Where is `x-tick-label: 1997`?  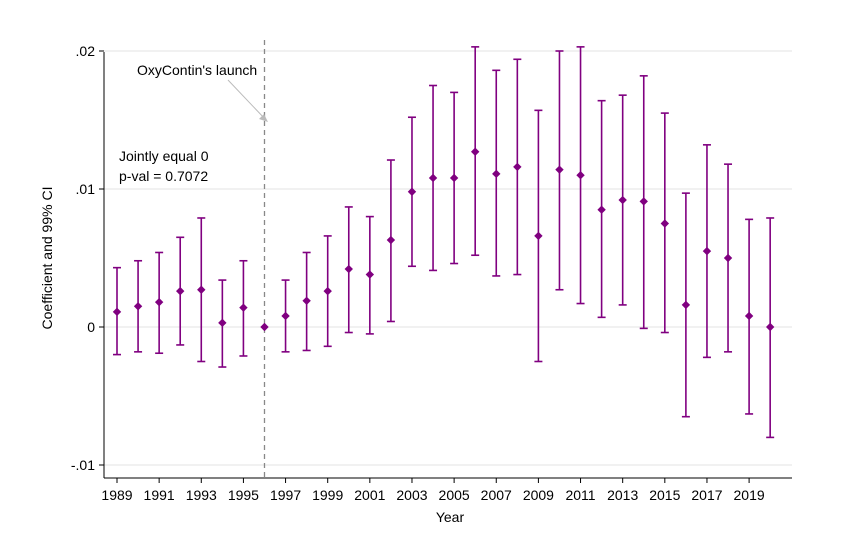
x-tick-label: 1997 is located at coordinates (285, 495).